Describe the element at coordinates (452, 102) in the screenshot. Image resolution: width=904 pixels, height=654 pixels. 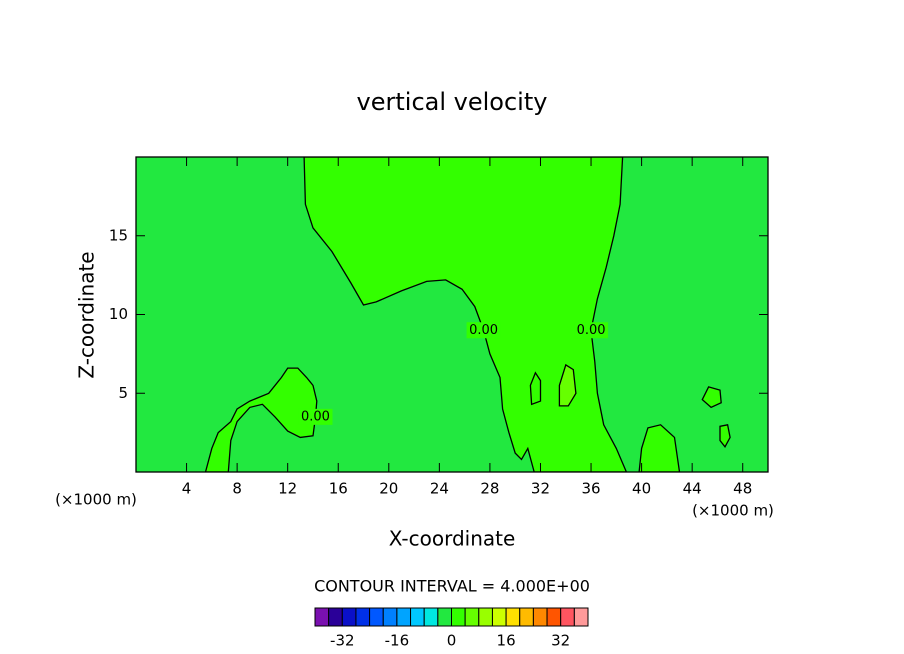
I see `chart-title: vertical velocity` at that location.